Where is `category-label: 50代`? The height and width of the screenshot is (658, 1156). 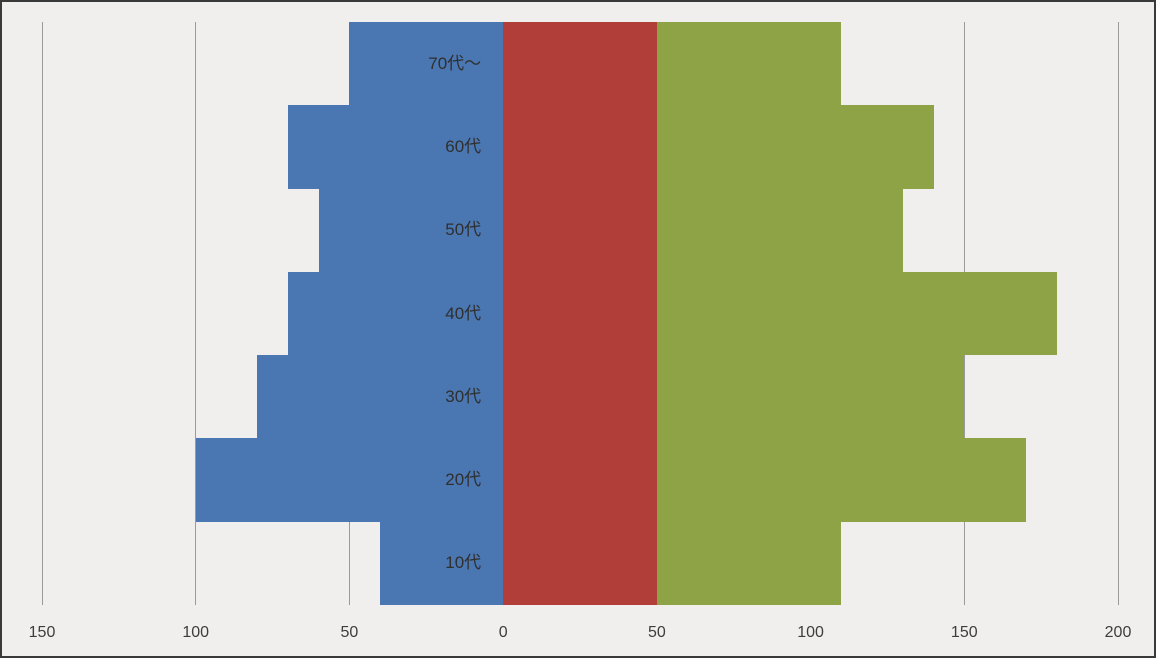
category-label: 50代 is located at coordinates (463, 230).